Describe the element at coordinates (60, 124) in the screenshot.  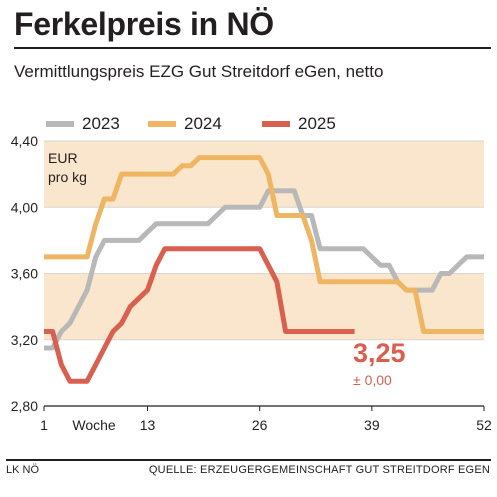
I see `legend-swatch-2023` at that location.